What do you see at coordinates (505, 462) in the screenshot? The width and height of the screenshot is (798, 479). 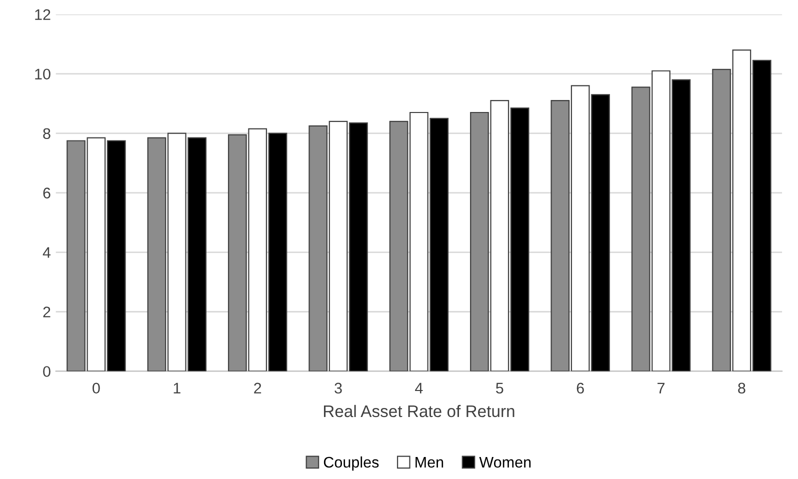 I see `legend-label: Women` at bounding box center [505, 462].